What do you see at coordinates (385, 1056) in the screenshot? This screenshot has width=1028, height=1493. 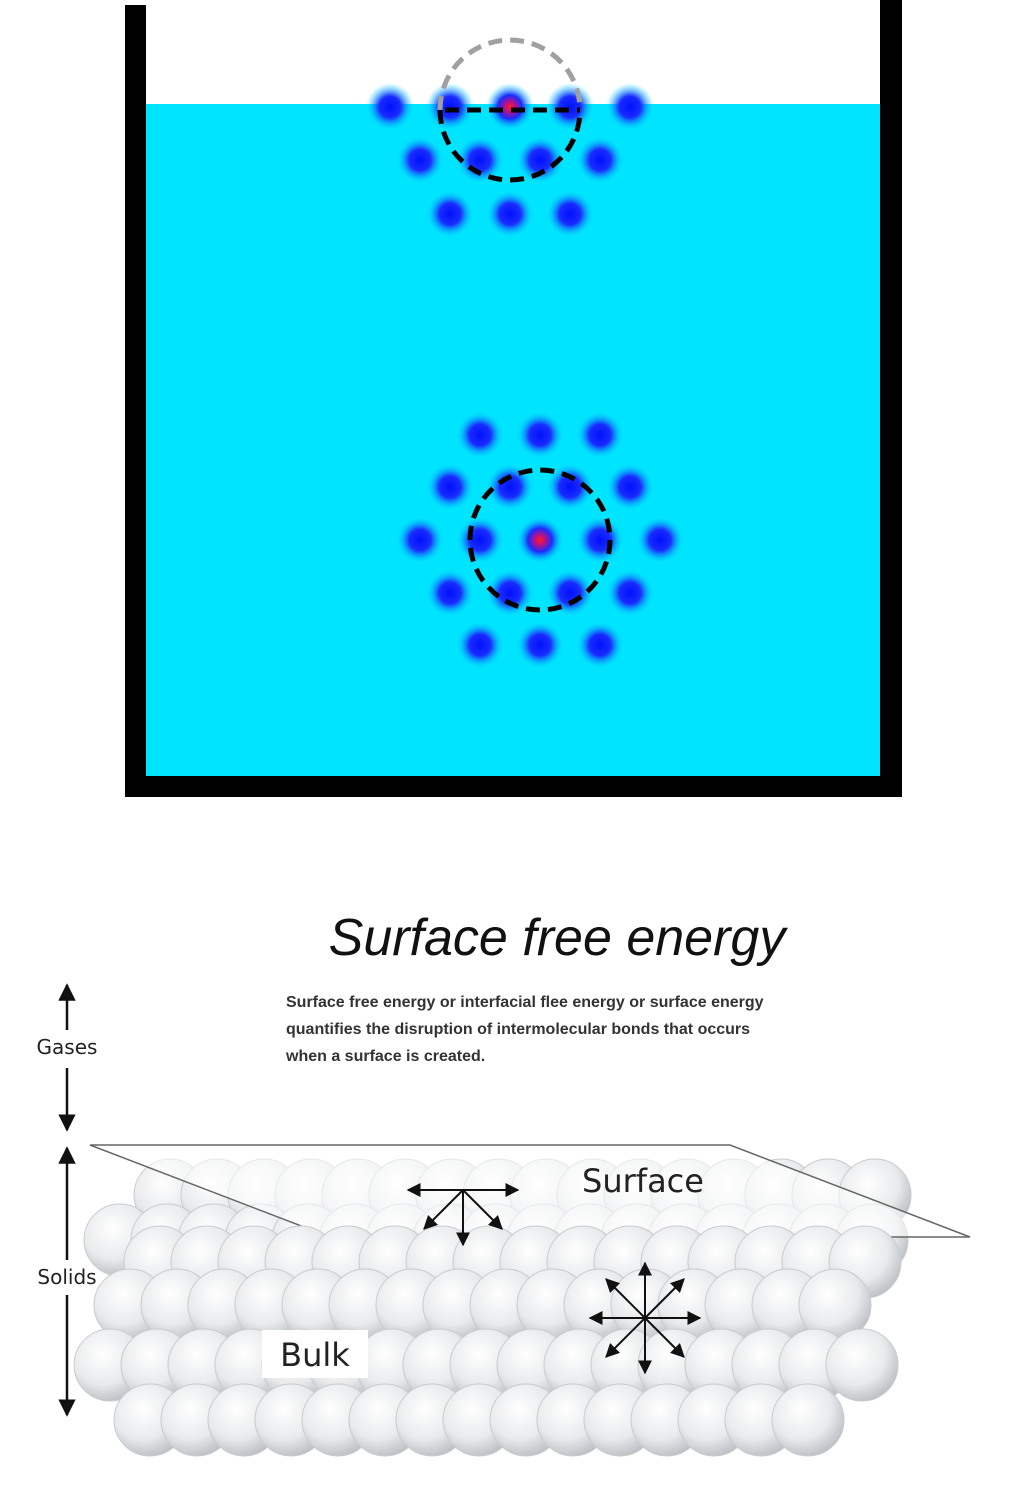 I see `description: when a surface is created.` at bounding box center [385, 1056].